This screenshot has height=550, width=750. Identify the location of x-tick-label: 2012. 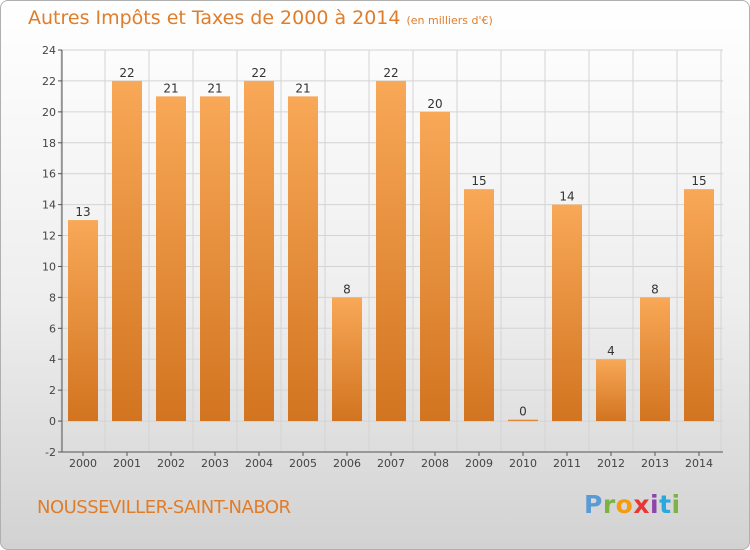
(611, 463).